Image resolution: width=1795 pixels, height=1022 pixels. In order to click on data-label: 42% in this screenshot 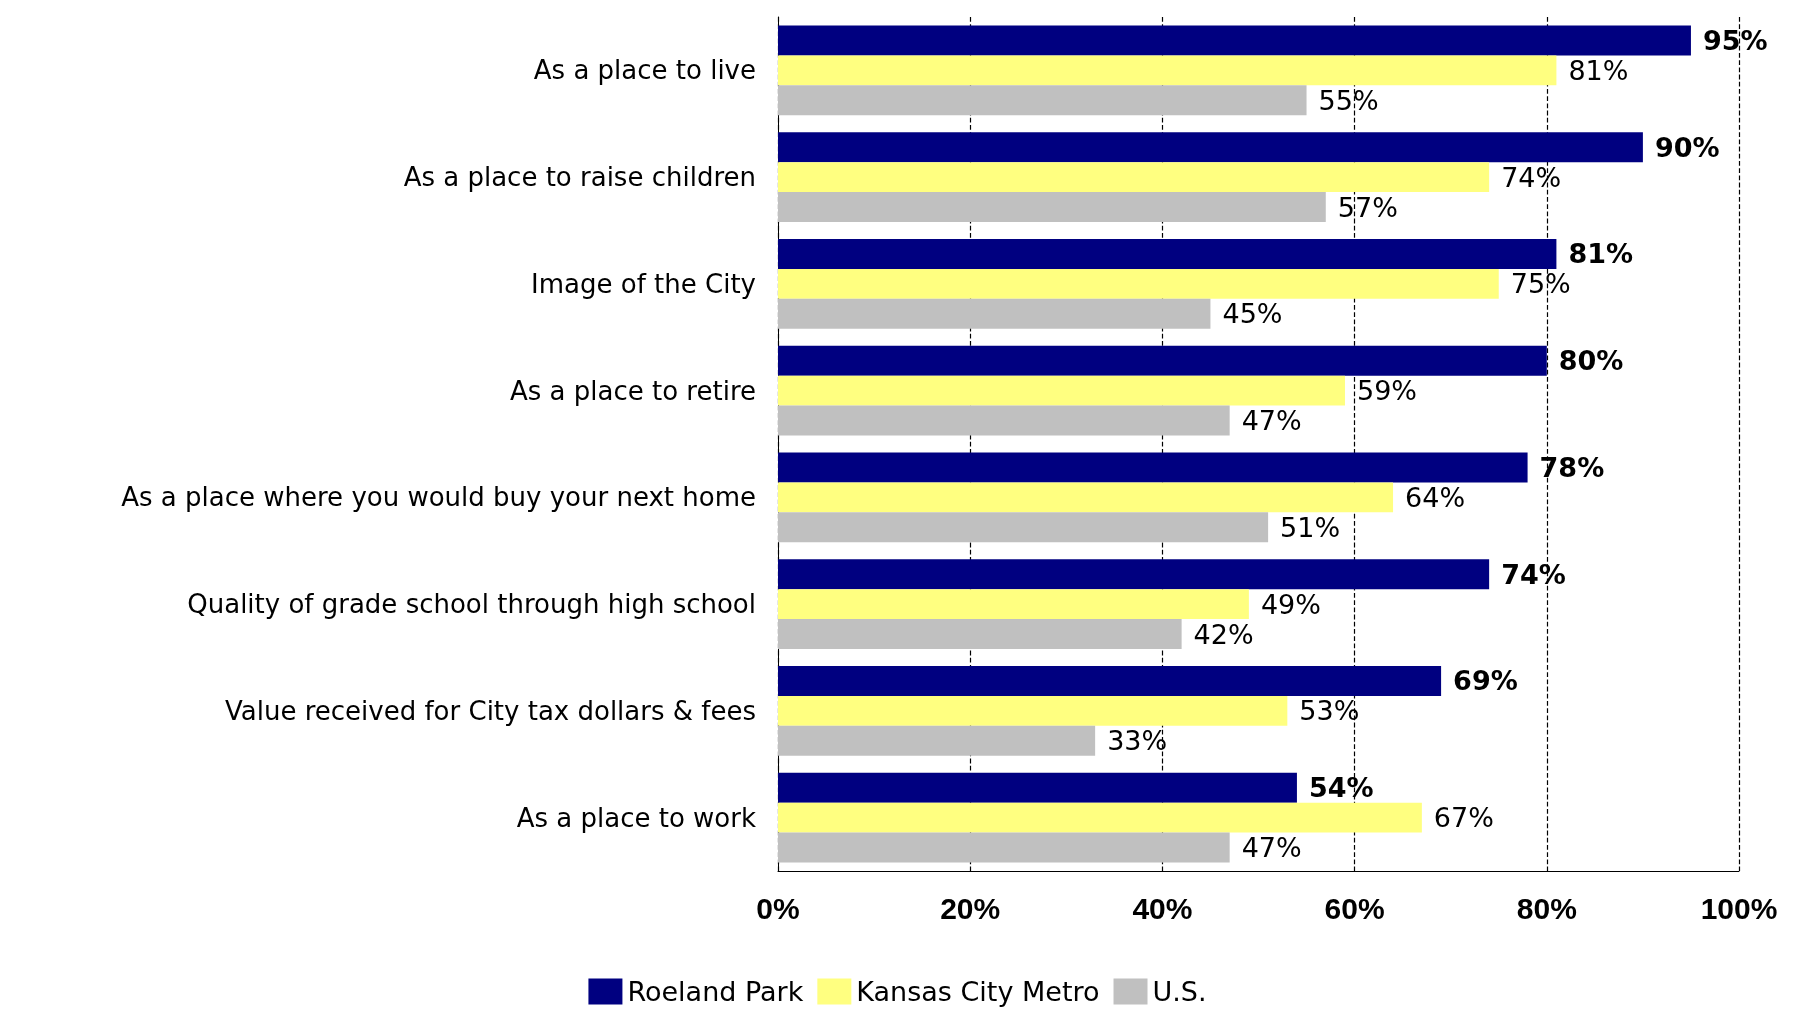, I will do `click(1223, 634)`.